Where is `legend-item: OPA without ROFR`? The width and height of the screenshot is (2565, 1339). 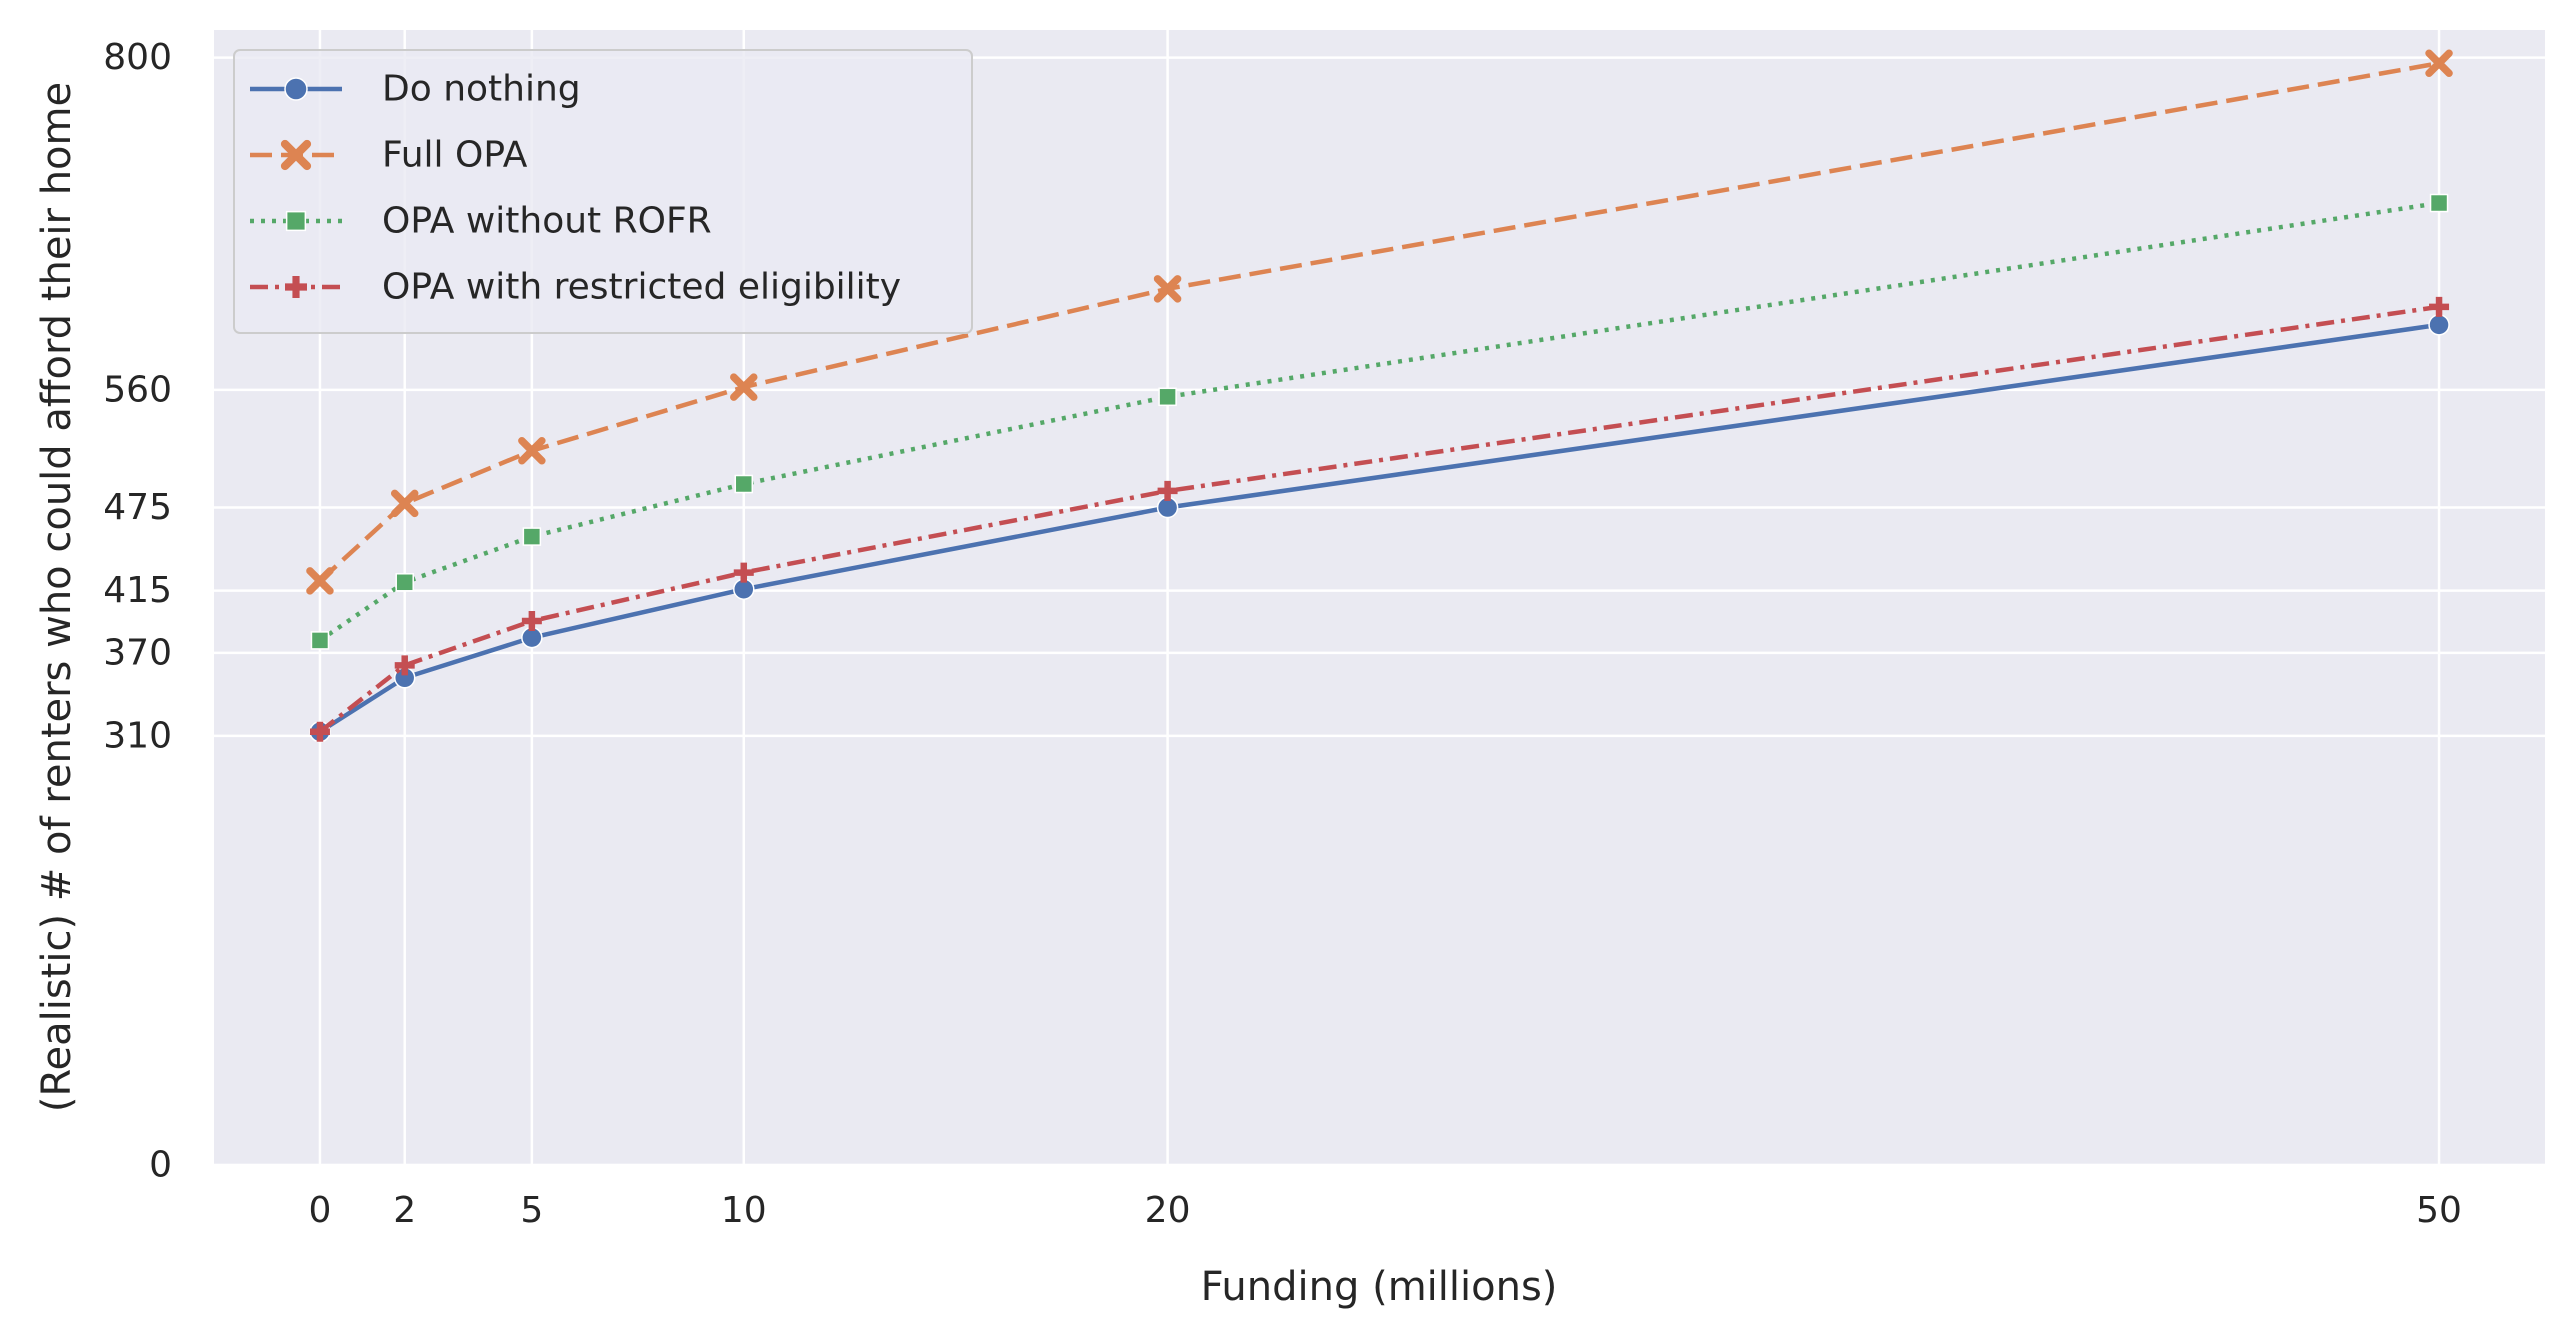 legend-item: OPA without ROFR is located at coordinates (481, 221).